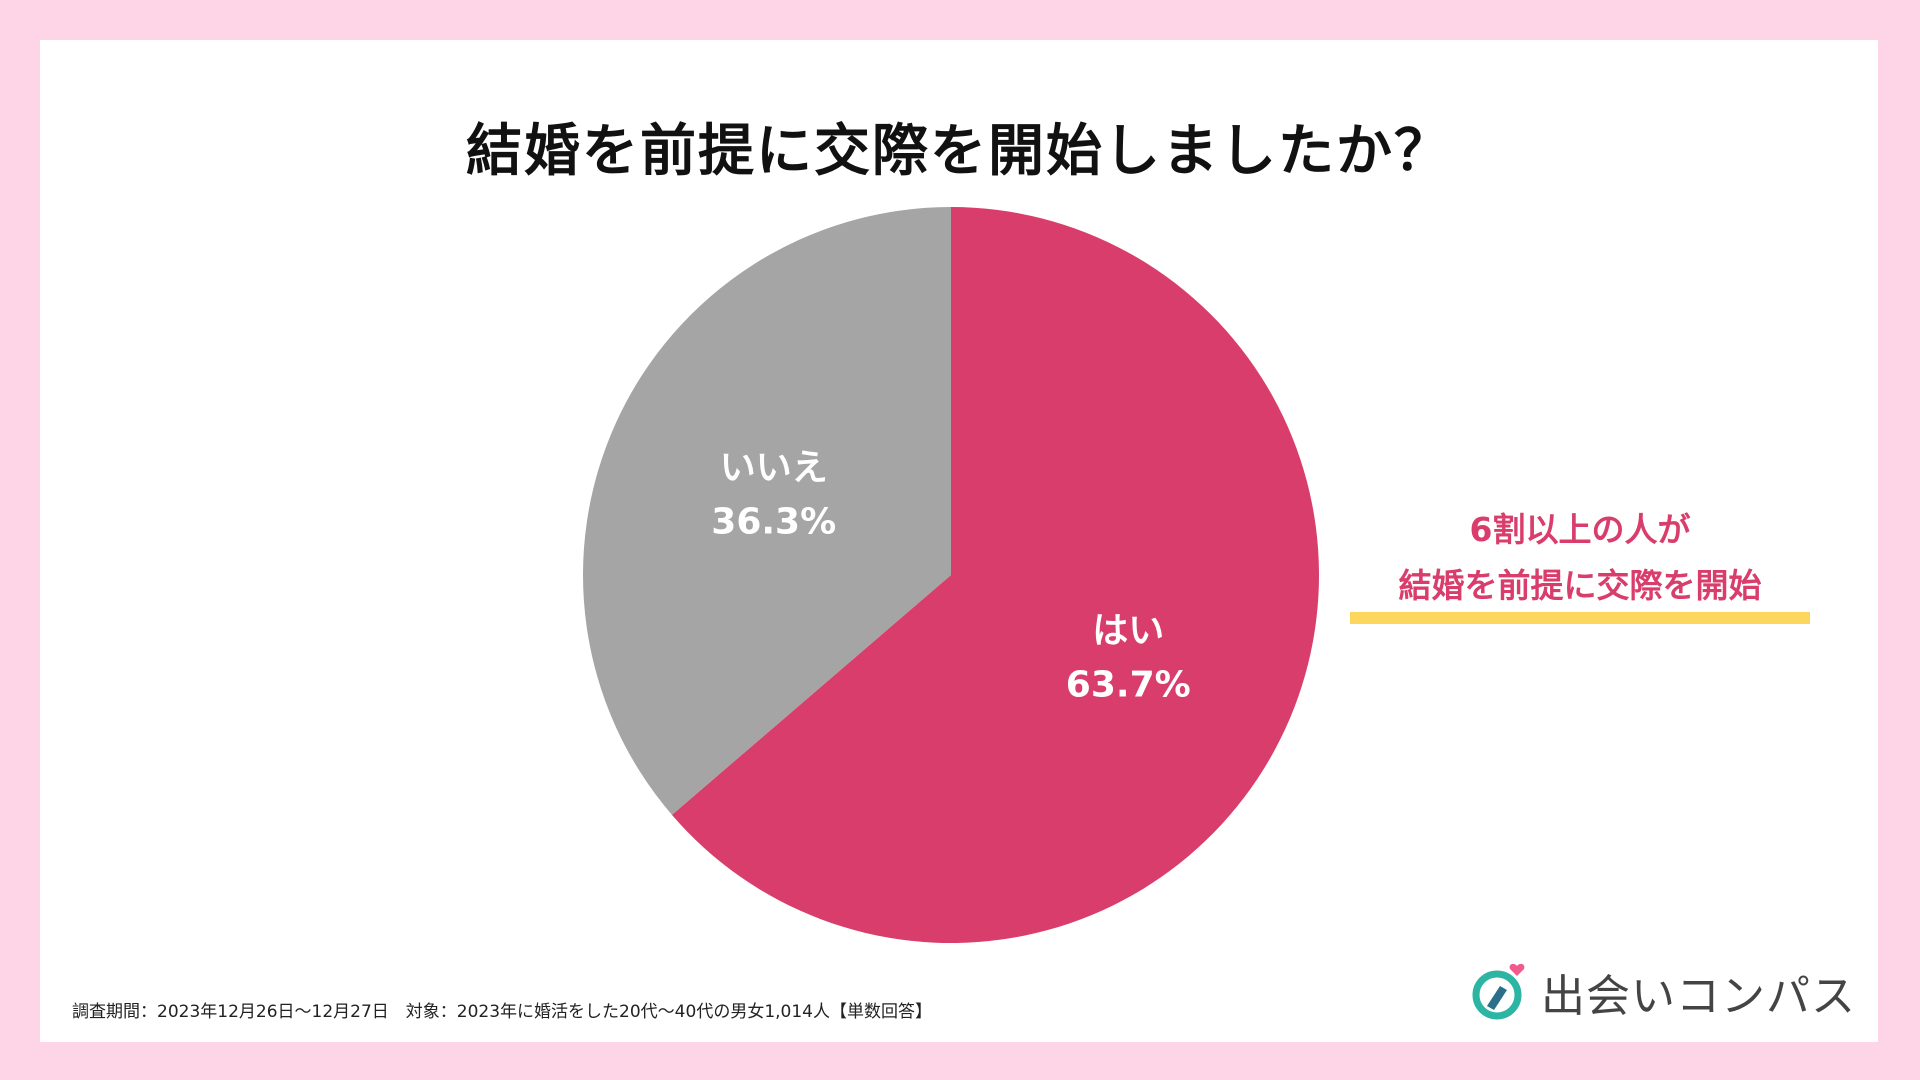 The image size is (1920, 1080). I want to click on callout-line-2: 結婚を前提に交際を開始, so click(1580, 585).